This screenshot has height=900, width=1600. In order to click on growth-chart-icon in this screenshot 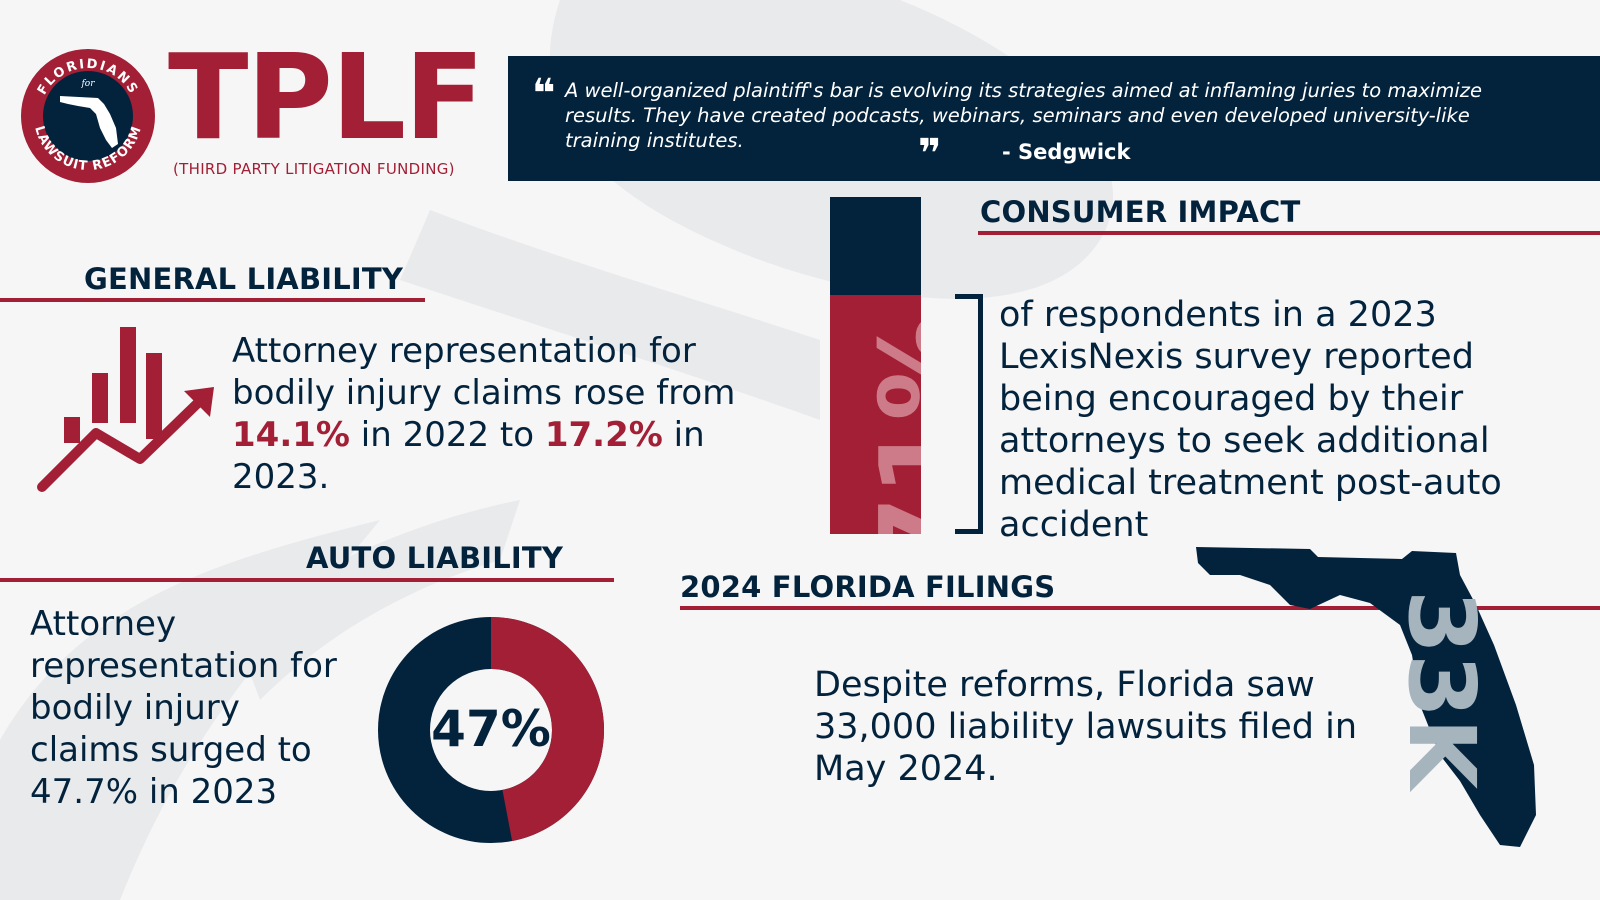, I will do `click(125, 409)`.